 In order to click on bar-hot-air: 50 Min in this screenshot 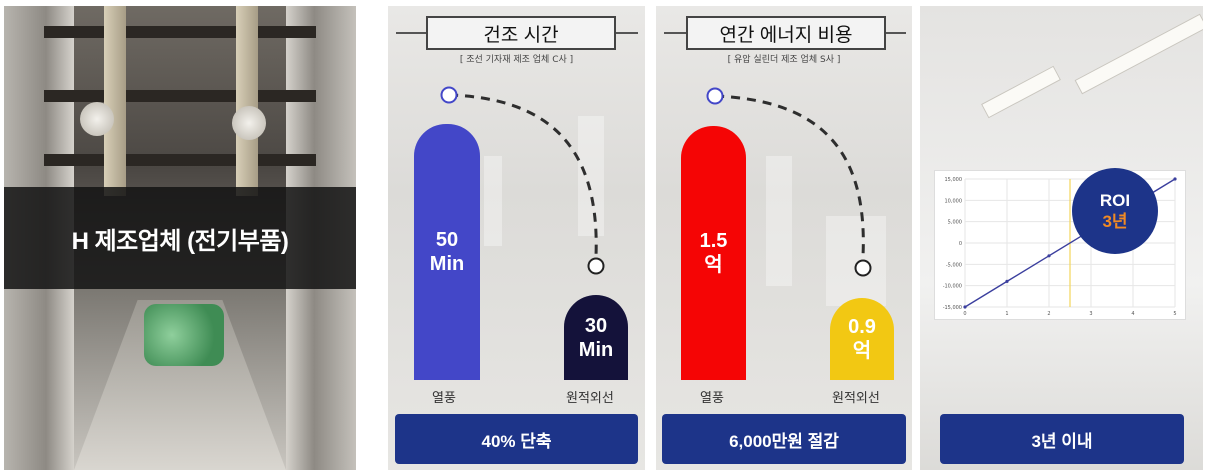, I will do `click(447, 252)`.